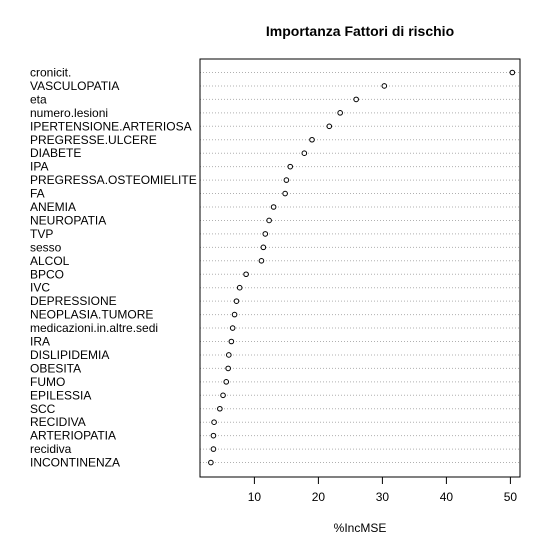 Image resolution: width=550 pixels, height=550 pixels. What do you see at coordinates (58, 422) in the screenshot?
I see `category-label: RECIDIVA` at bounding box center [58, 422].